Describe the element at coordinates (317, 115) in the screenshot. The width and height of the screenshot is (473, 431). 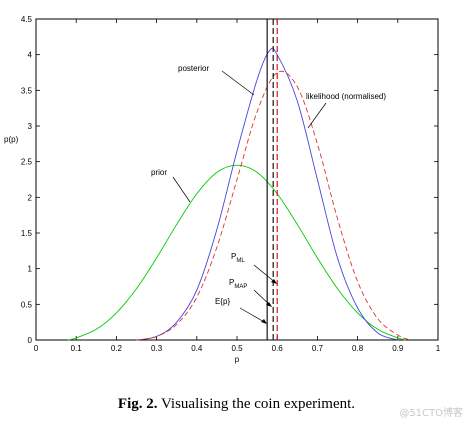
I see `arrow-likelihood` at that location.